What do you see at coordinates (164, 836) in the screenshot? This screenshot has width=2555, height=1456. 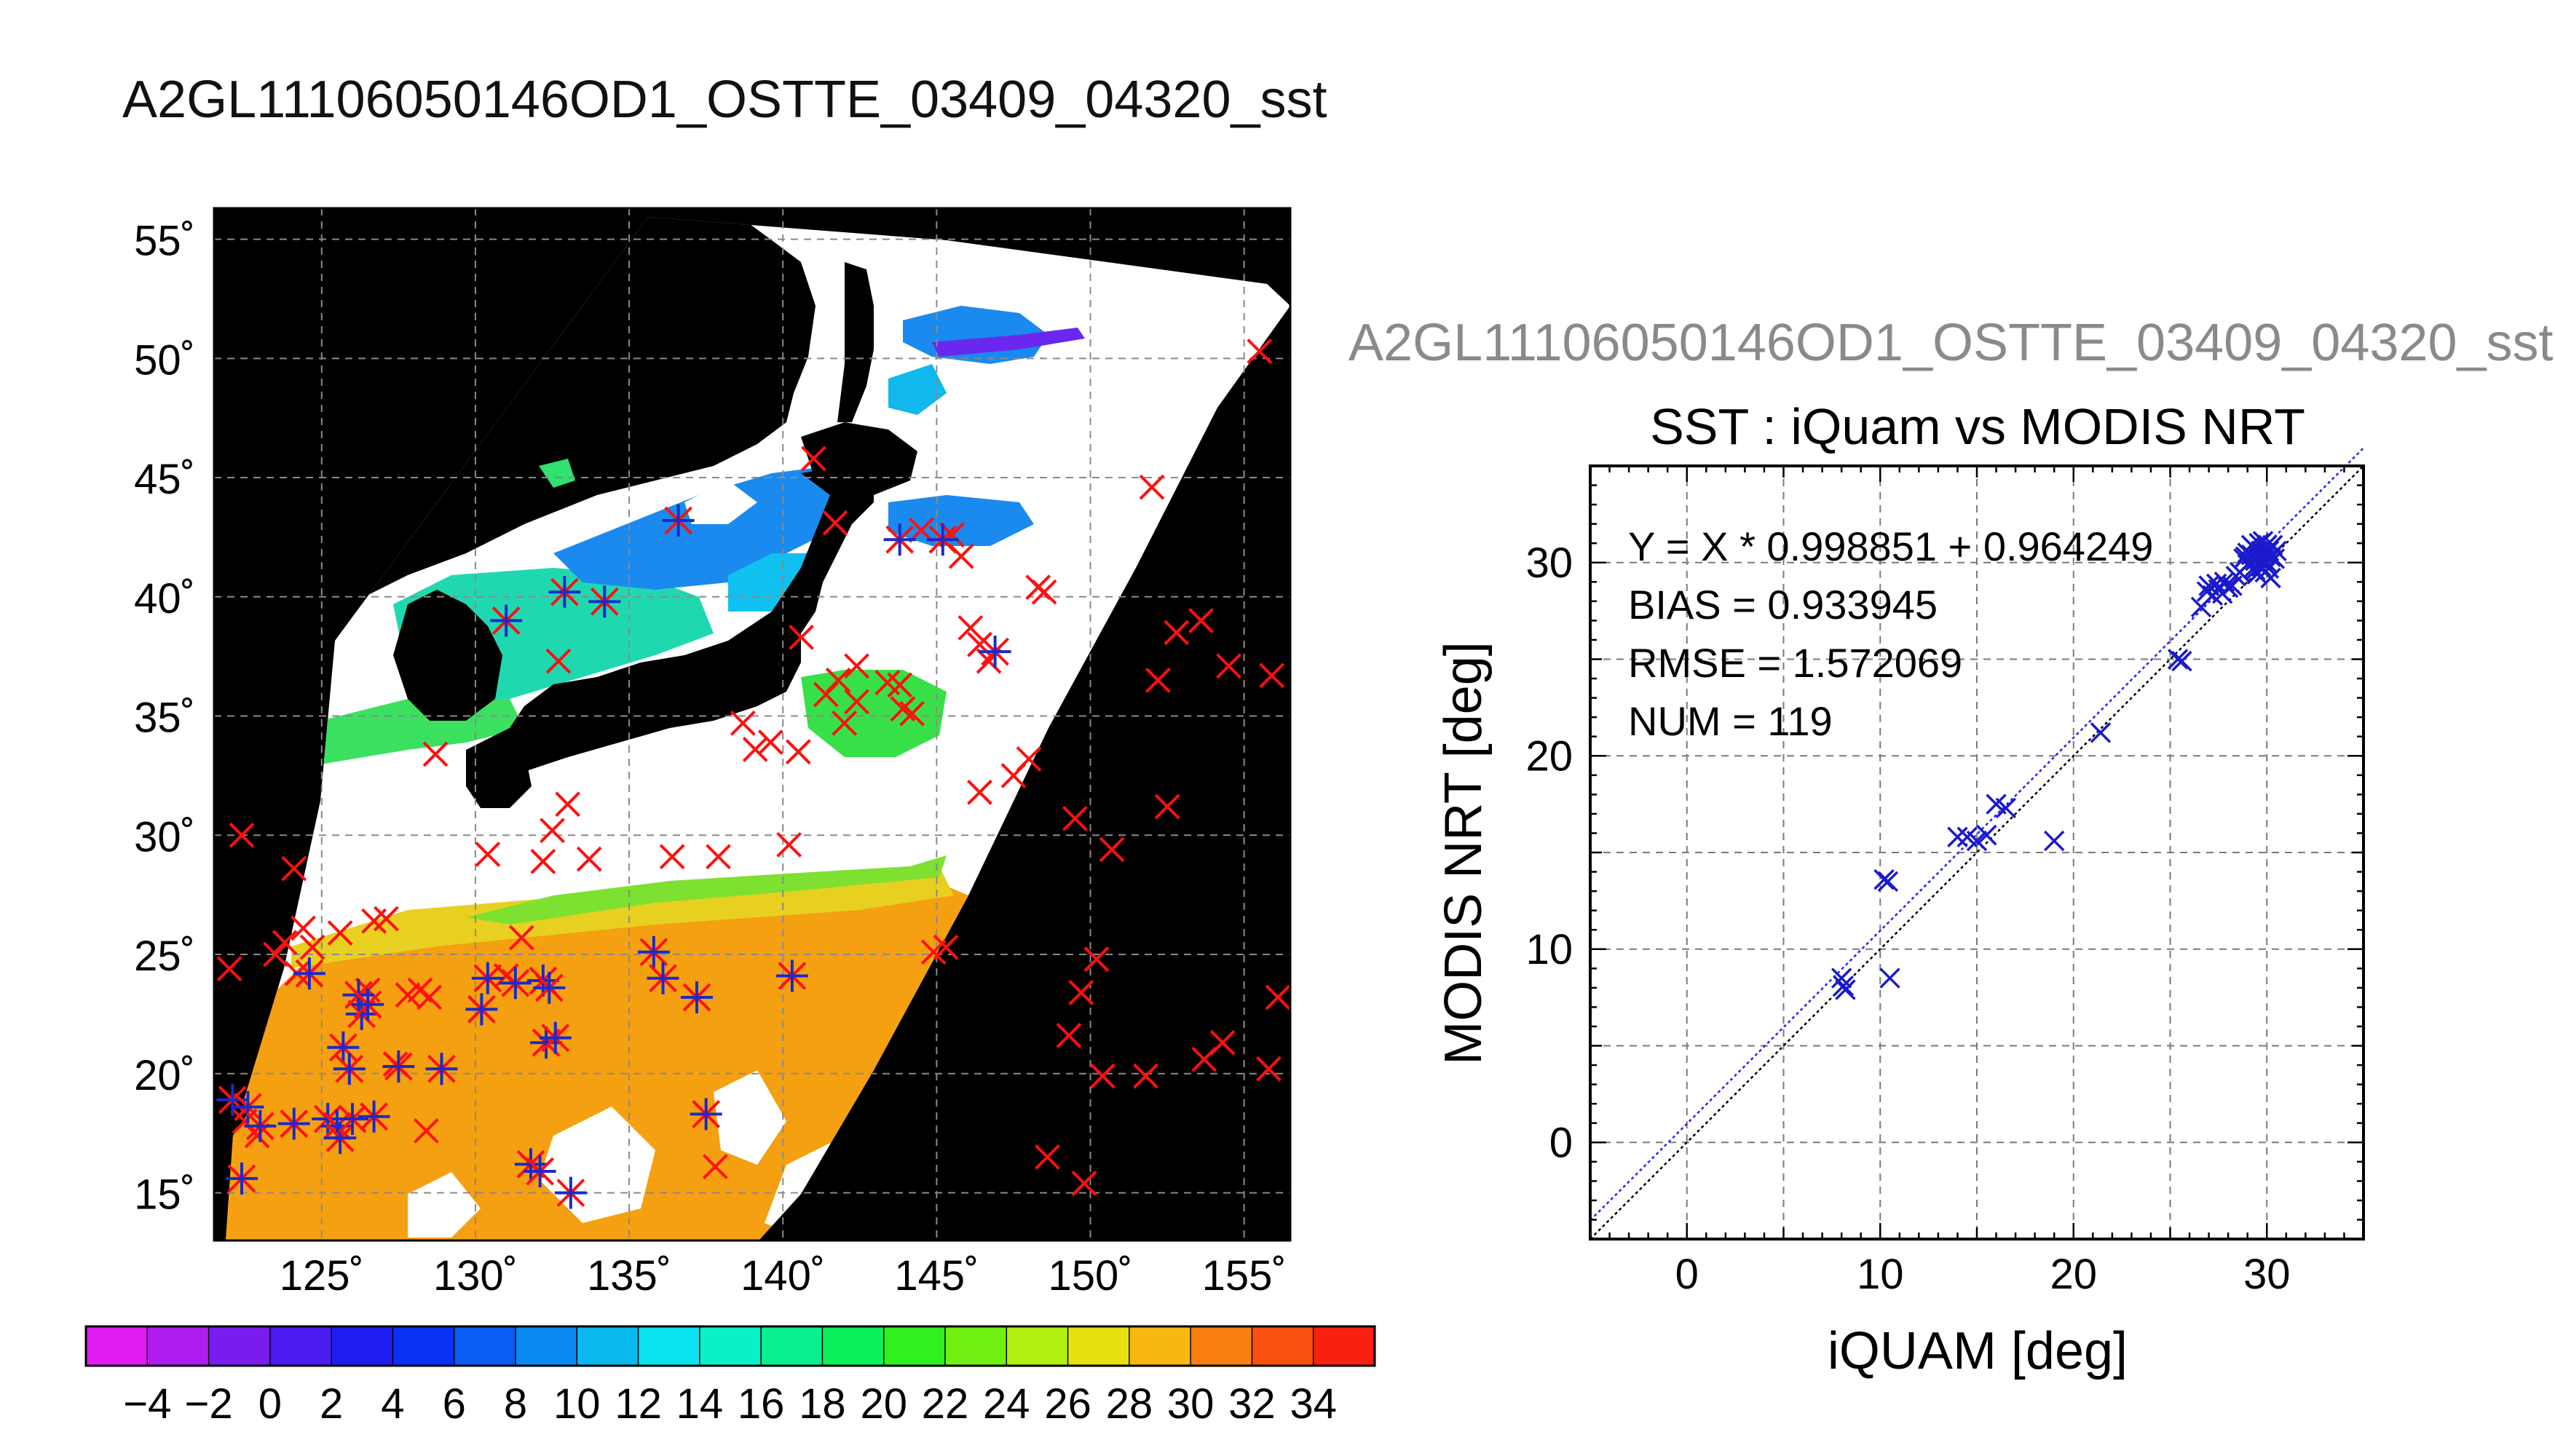 I see `map-lat-tick-label: 30˚` at bounding box center [164, 836].